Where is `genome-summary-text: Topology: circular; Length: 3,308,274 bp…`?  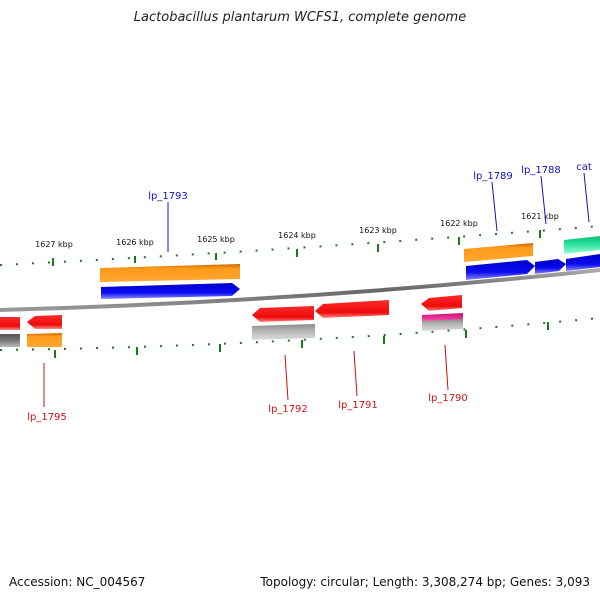
genome-summary-text: Topology: circular; Length: 3,308,274 bp… is located at coordinates (425, 582).